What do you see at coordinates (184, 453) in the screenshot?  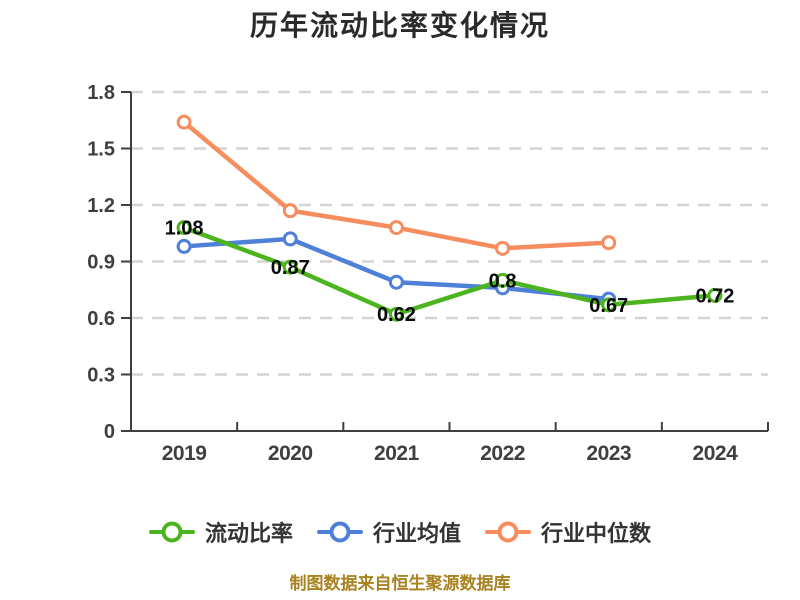 I see `x-tick-label: 2019` at bounding box center [184, 453].